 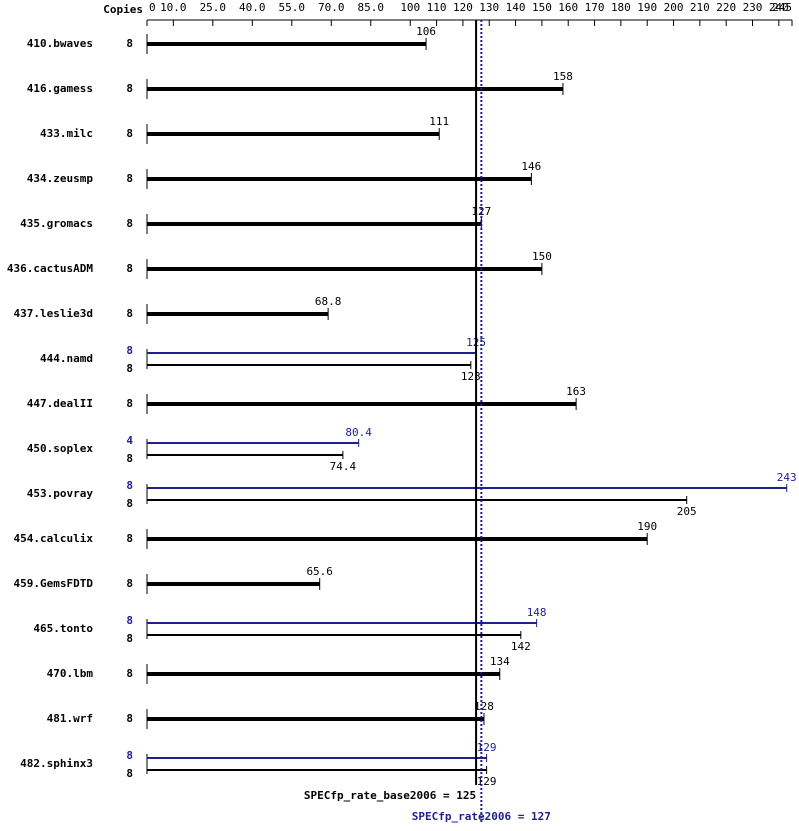 I want to click on x-tick-label: 240, so click(x=779, y=7).